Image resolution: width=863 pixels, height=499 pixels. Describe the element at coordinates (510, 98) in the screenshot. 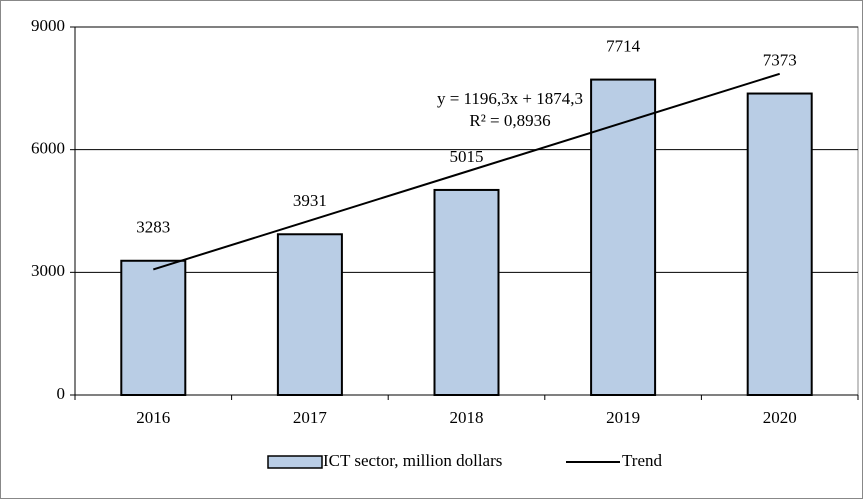

I see `trend-equation: y = 1196,3x + 1874,3` at that location.